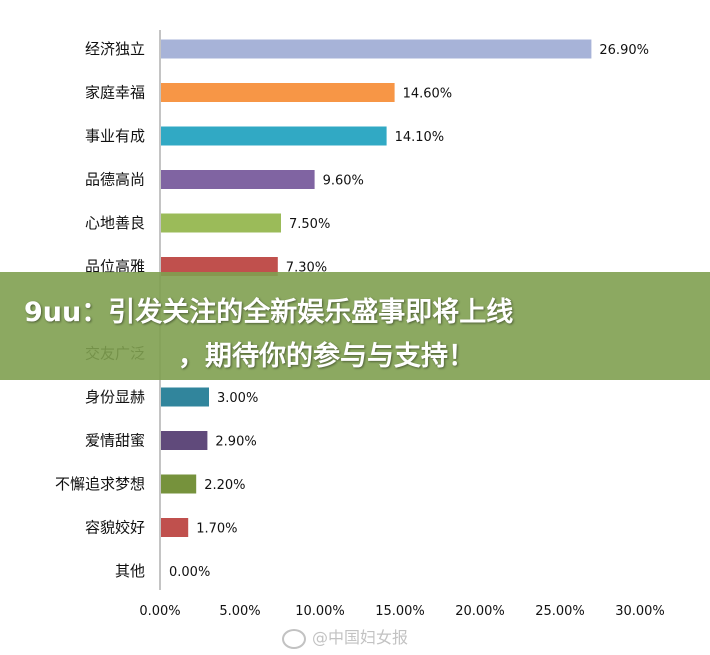 The image size is (710, 655). What do you see at coordinates (309, 224) in the screenshot?
I see `data-label: 7.50%` at bounding box center [309, 224].